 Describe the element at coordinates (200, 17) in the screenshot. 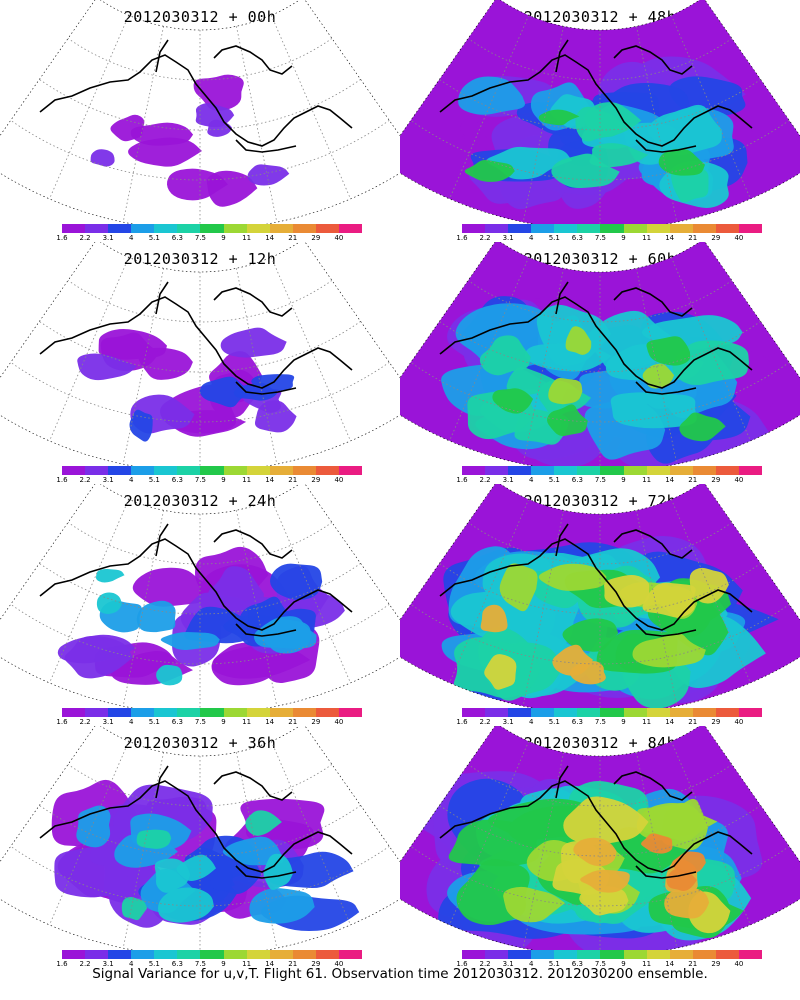

I see `panel-title: 2012030312 + 00h` at that location.